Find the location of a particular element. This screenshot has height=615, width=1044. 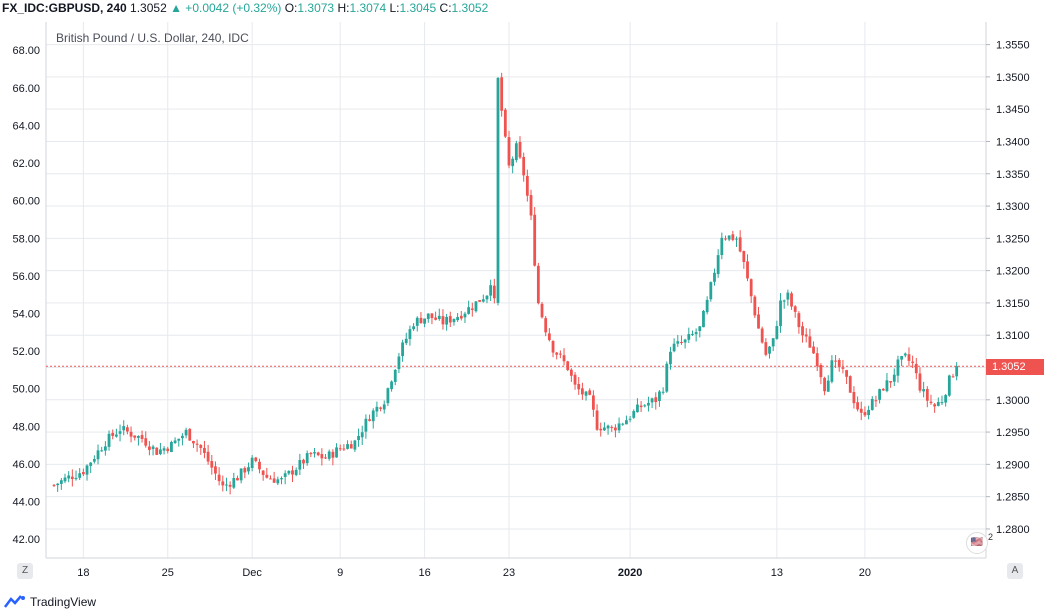

symbol-label: FX_IDC:GBPUSD, 240 is located at coordinates (64, 8).